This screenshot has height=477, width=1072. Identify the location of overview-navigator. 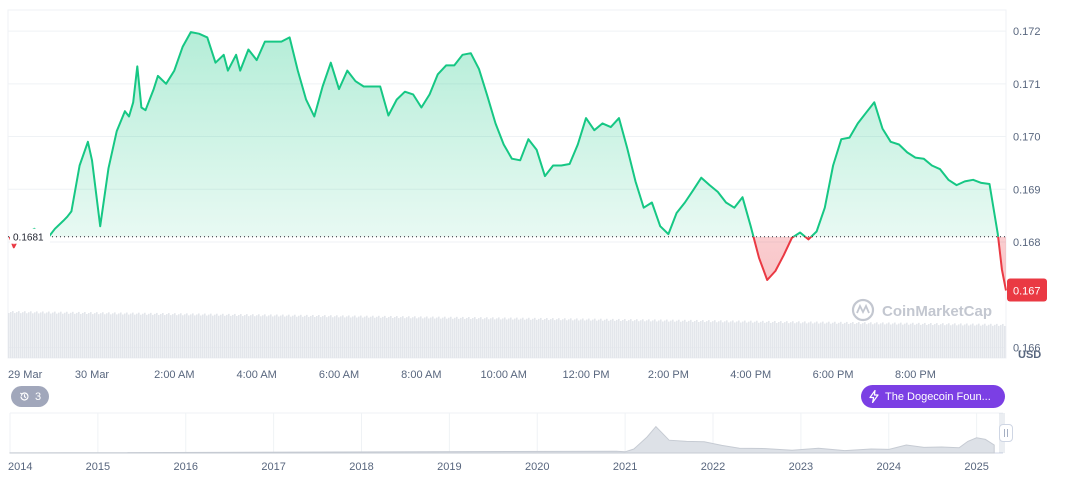
(507, 433).